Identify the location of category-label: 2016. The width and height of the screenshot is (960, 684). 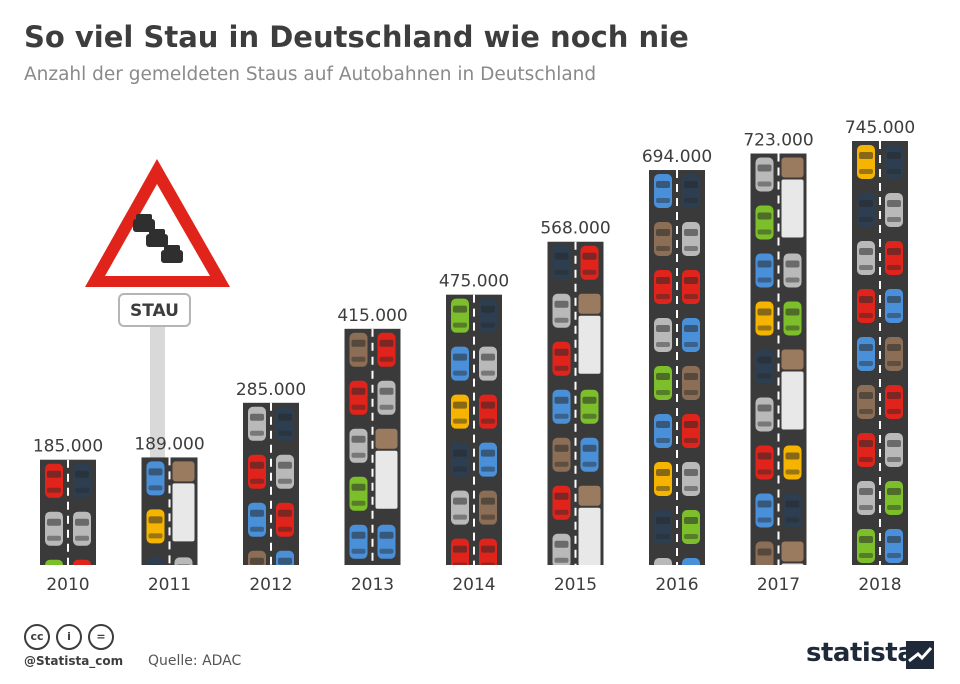
(676, 585).